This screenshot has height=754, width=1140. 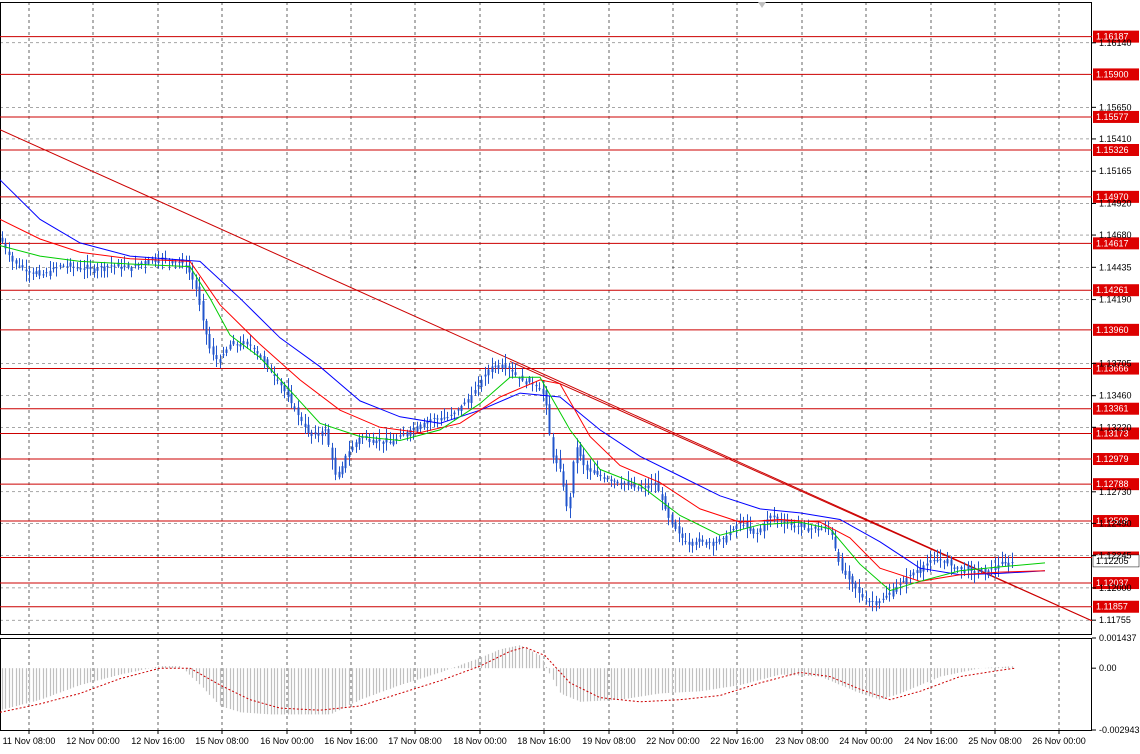 I want to click on level-label: 1.15900, so click(x=1112, y=74).